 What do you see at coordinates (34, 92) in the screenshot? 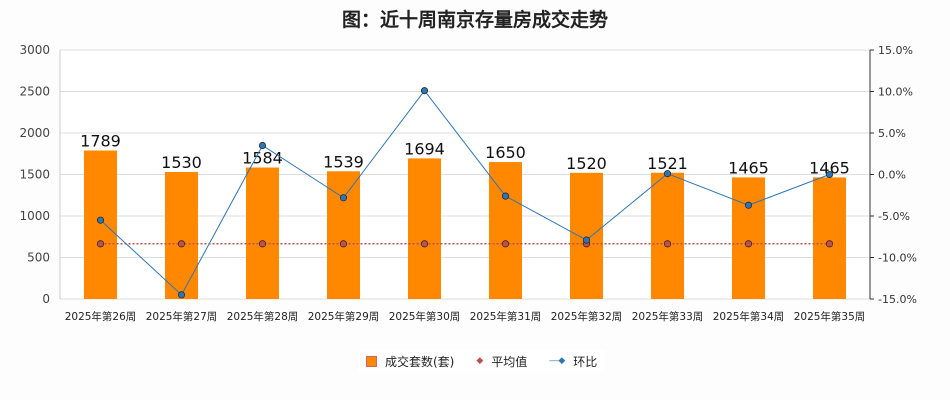
I see `y-tick-label: 2500` at bounding box center [34, 92].